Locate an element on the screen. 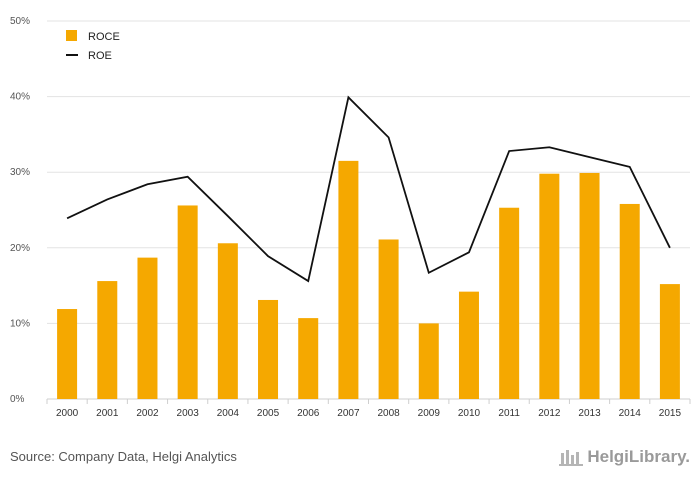 The image size is (700, 483). x-tick-label: 2013 is located at coordinates (589, 413).